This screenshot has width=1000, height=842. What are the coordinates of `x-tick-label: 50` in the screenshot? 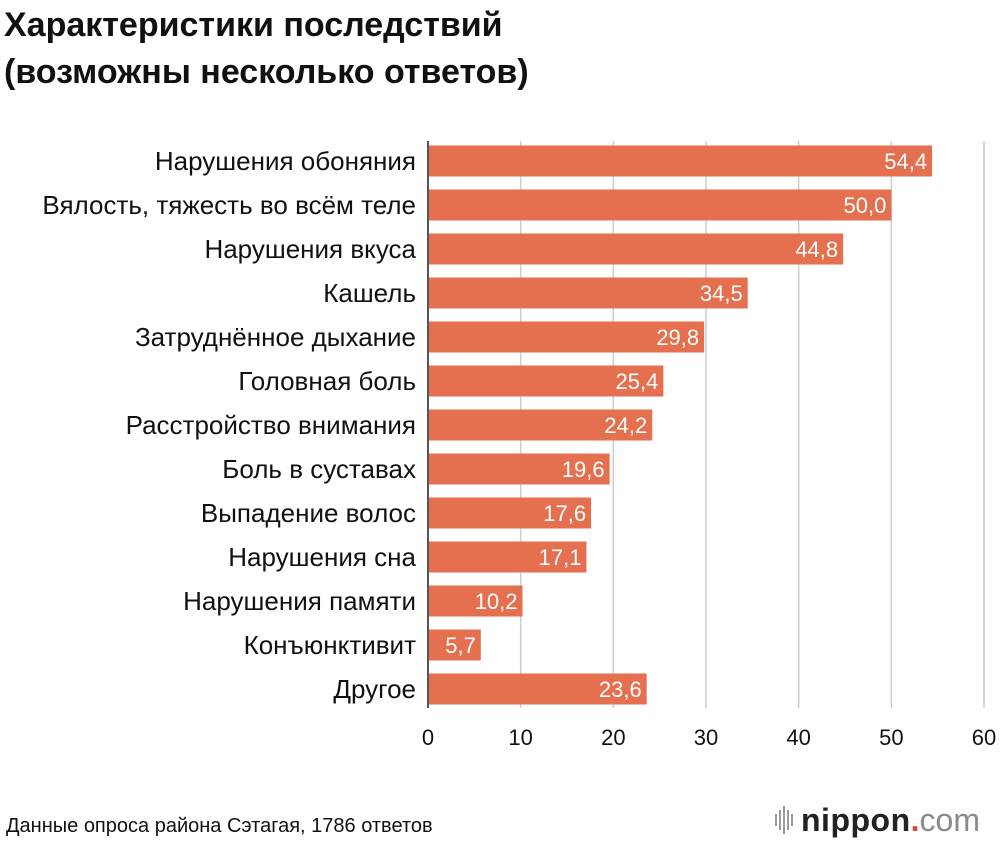 It's located at (891, 737).